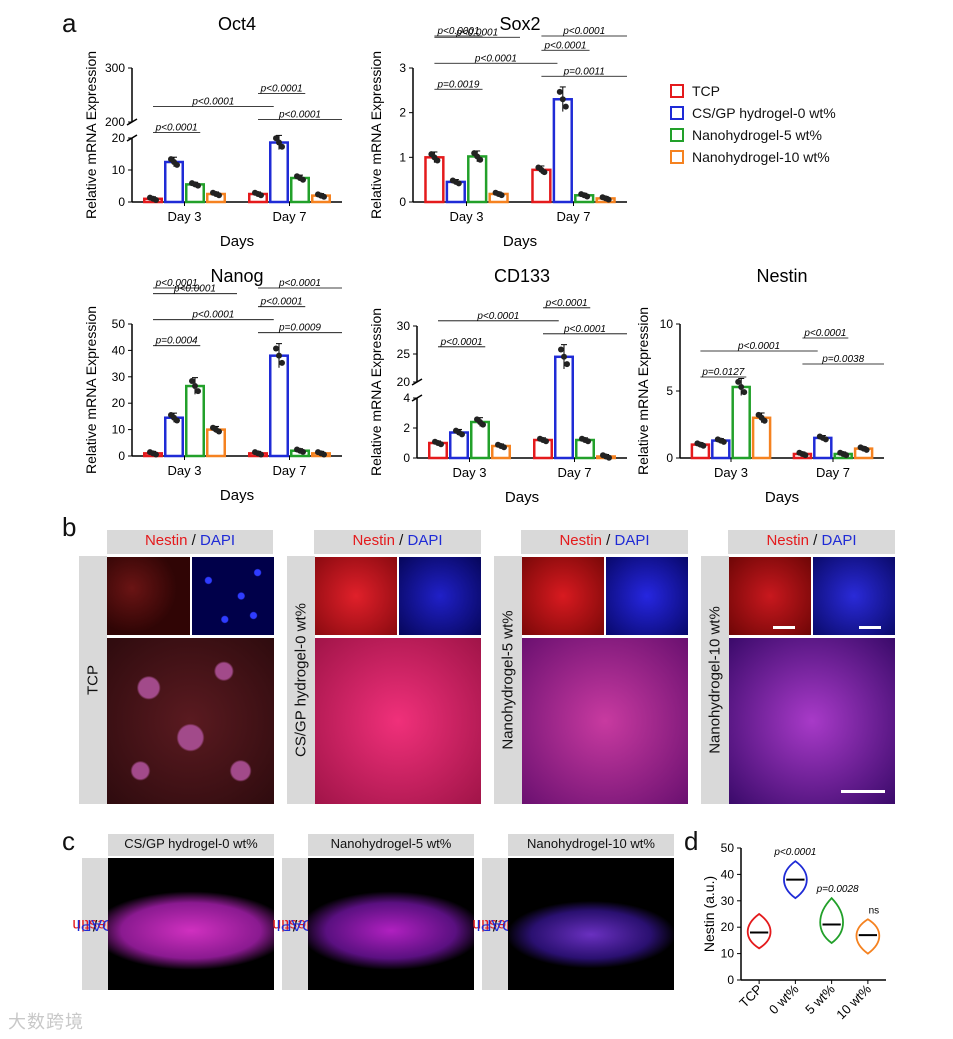 The image size is (953, 1039). I want to click on chart-title: Sox2, so click(519, 24).